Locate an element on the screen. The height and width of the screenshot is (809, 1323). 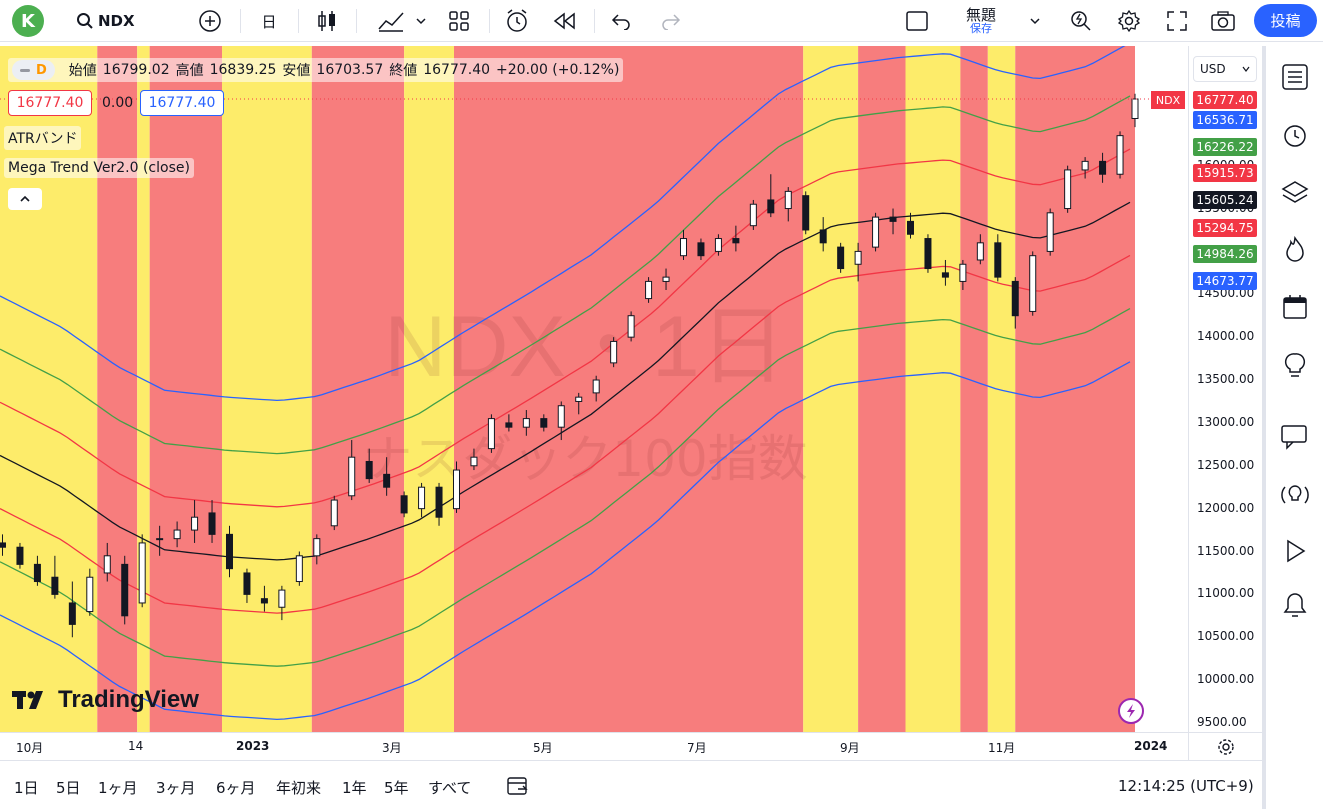
watermark-symbol: NDX・1日 is located at coordinates (584, 347).